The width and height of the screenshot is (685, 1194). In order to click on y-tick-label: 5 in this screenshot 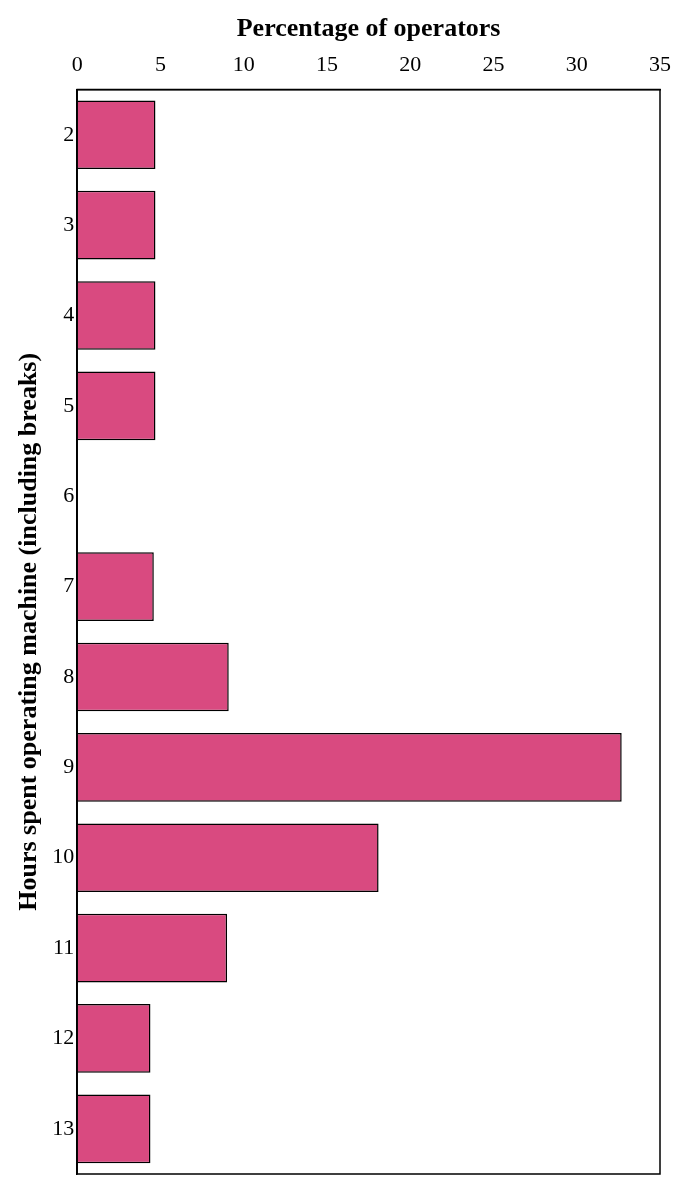, I will do `click(69, 404)`.